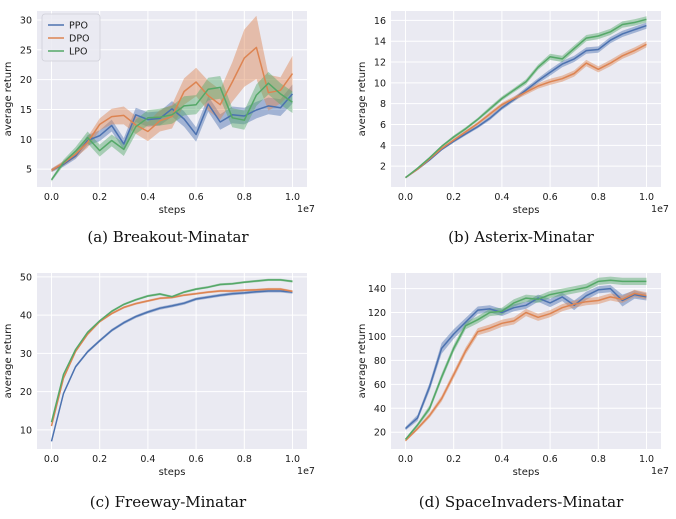  I want to click on y-tick-label: 120, so click(377, 313).